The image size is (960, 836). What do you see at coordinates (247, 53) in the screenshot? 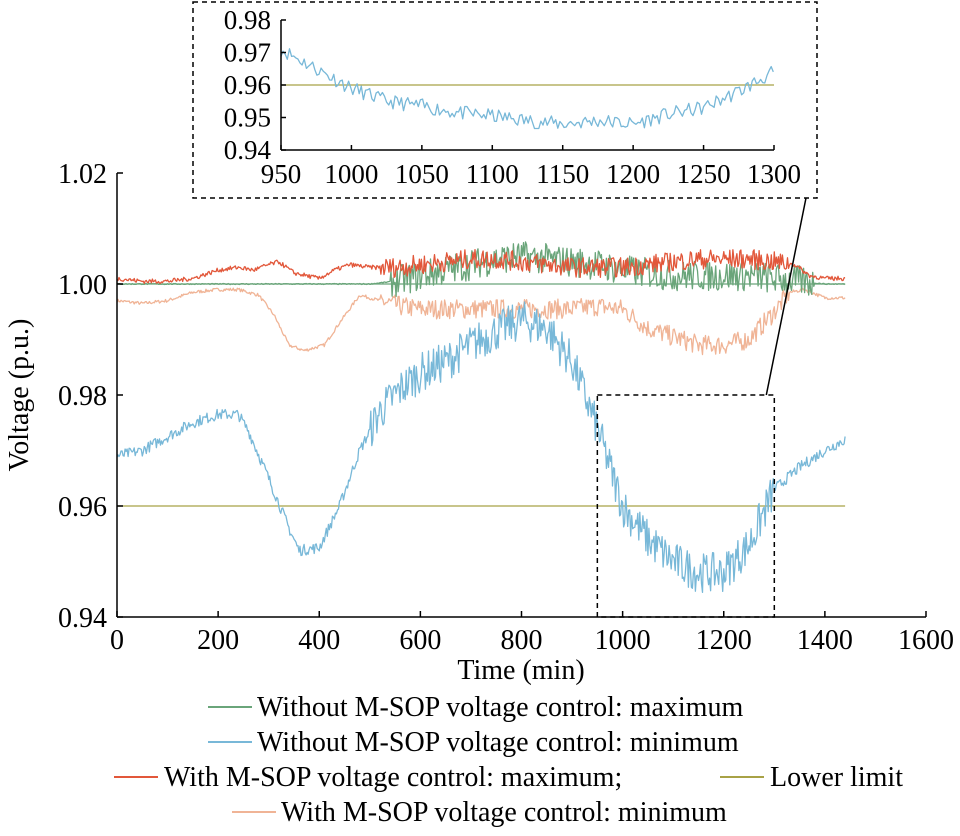
I see `inset-y-tick-label: 0.97` at bounding box center [247, 53].